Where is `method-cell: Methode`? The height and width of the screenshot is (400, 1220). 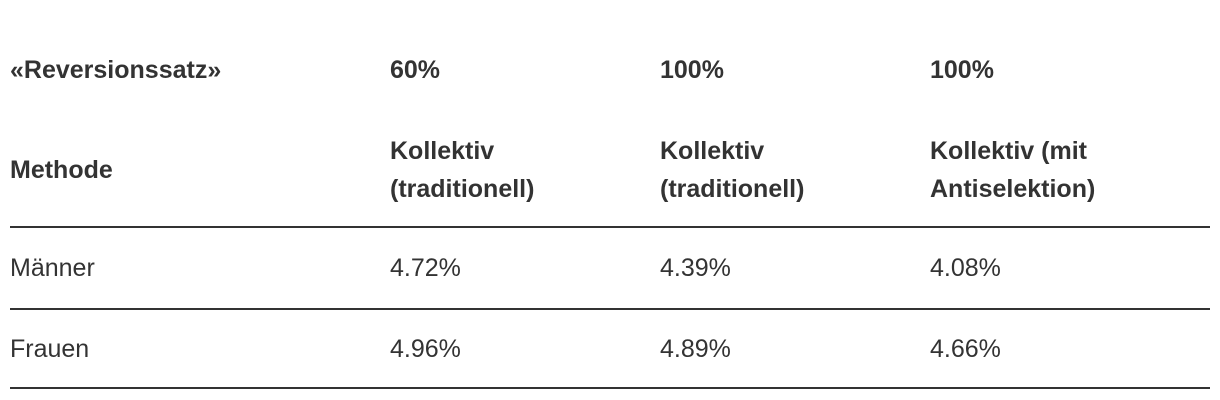 method-cell: Methode is located at coordinates (61, 170).